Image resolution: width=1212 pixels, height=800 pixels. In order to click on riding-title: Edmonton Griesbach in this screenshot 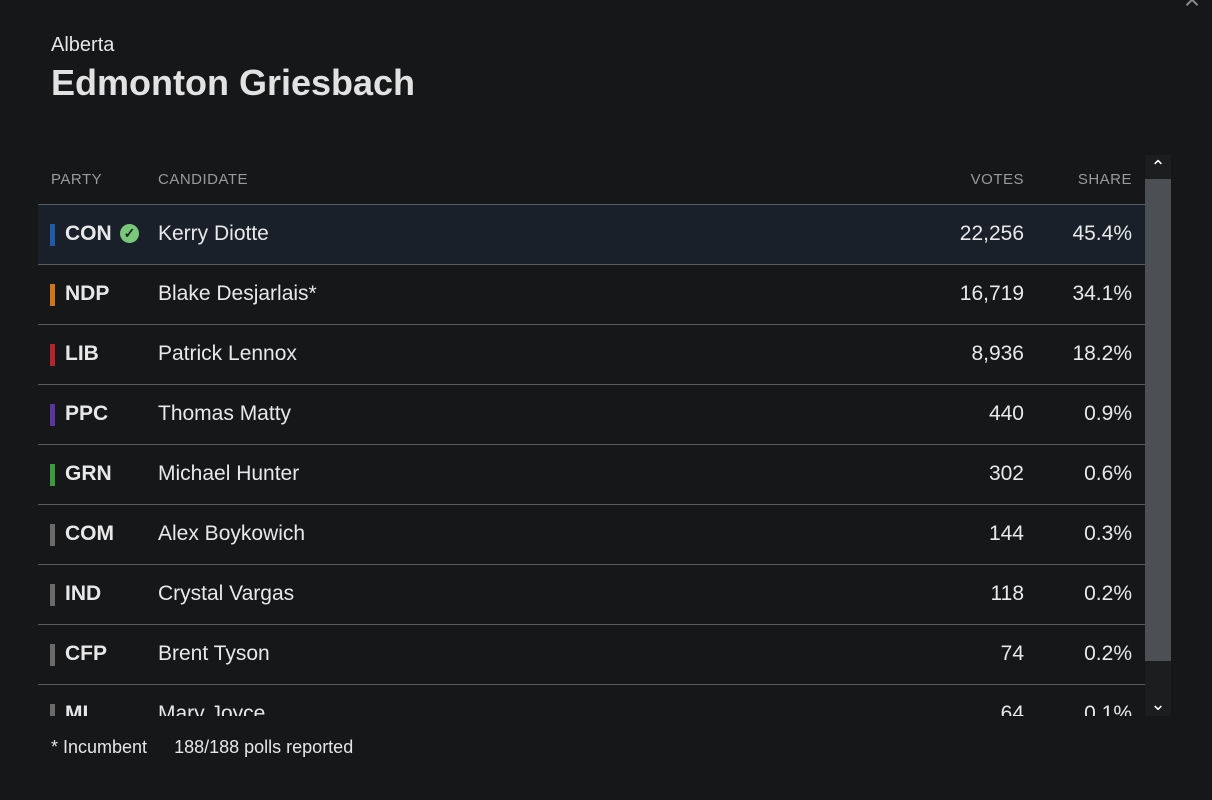, I will do `click(233, 82)`.